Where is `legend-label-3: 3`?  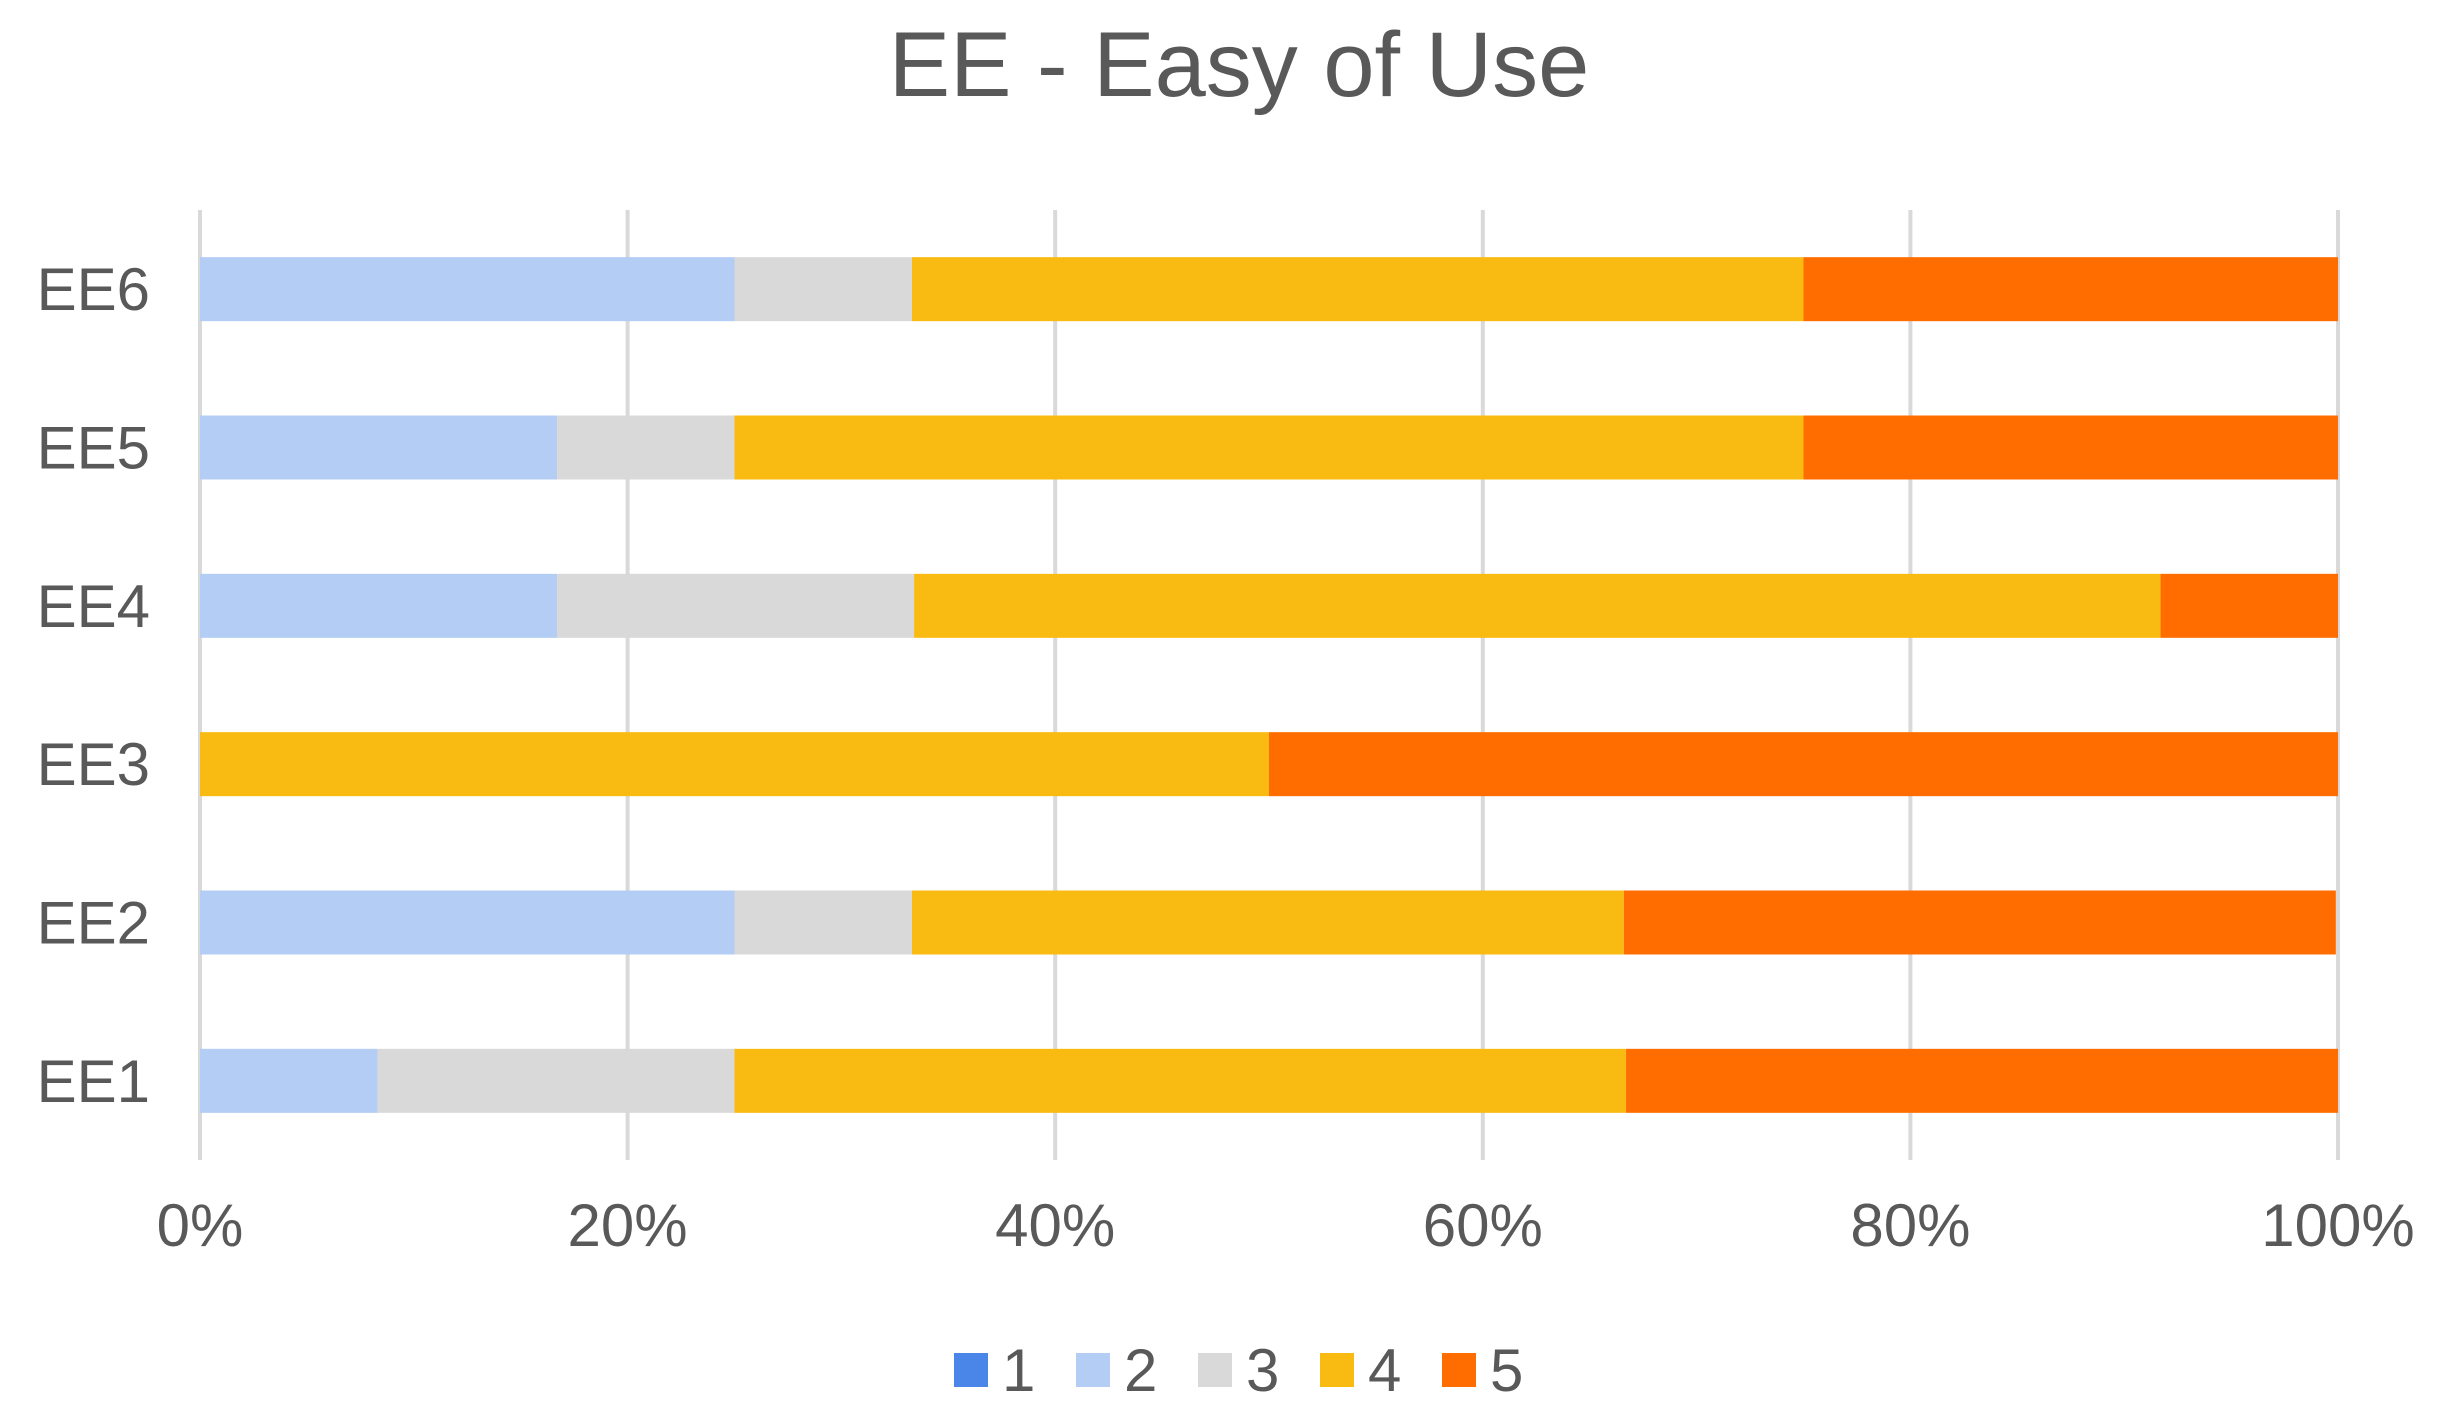 legend-label-3: 3 is located at coordinates (1262, 1370).